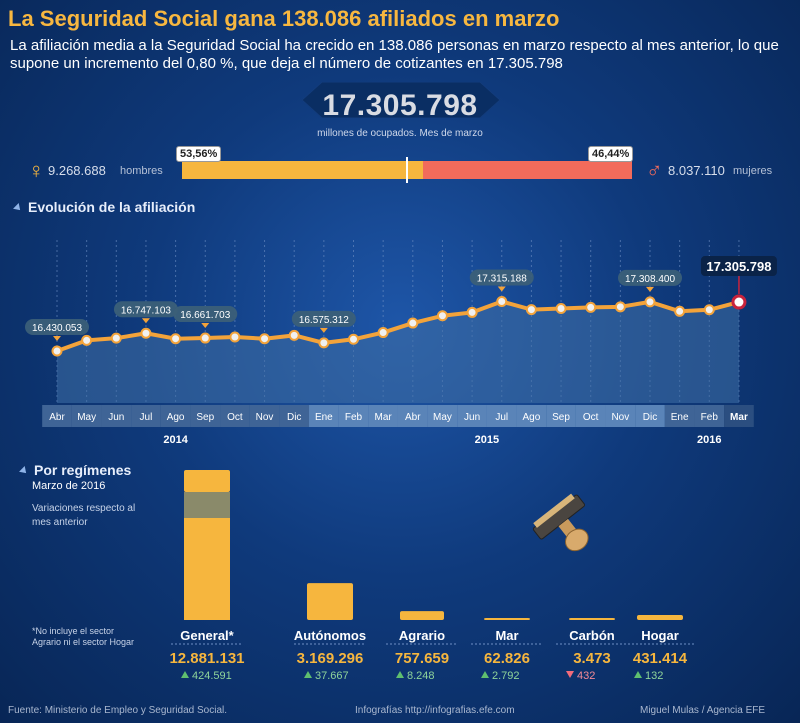 Image resolution: width=800 pixels, height=723 pixels. Describe the element at coordinates (400, 133) in the screenshot. I see `total-caption: millones de ocupados. Mes de marzo` at that location.